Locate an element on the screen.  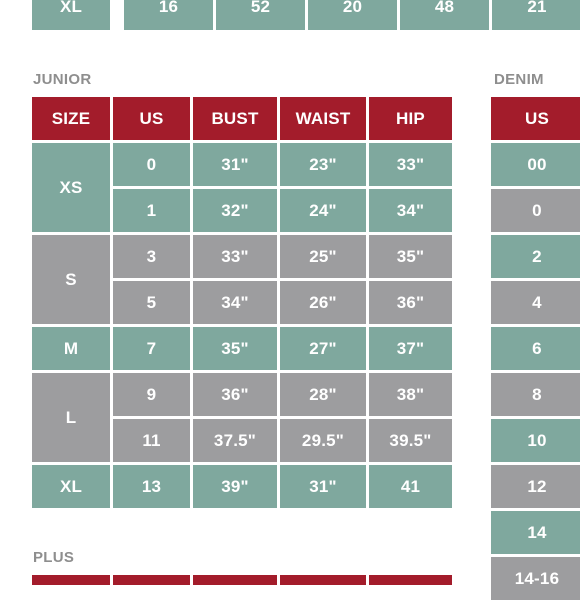
plus-label: PLUS is located at coordinates (54, 557).